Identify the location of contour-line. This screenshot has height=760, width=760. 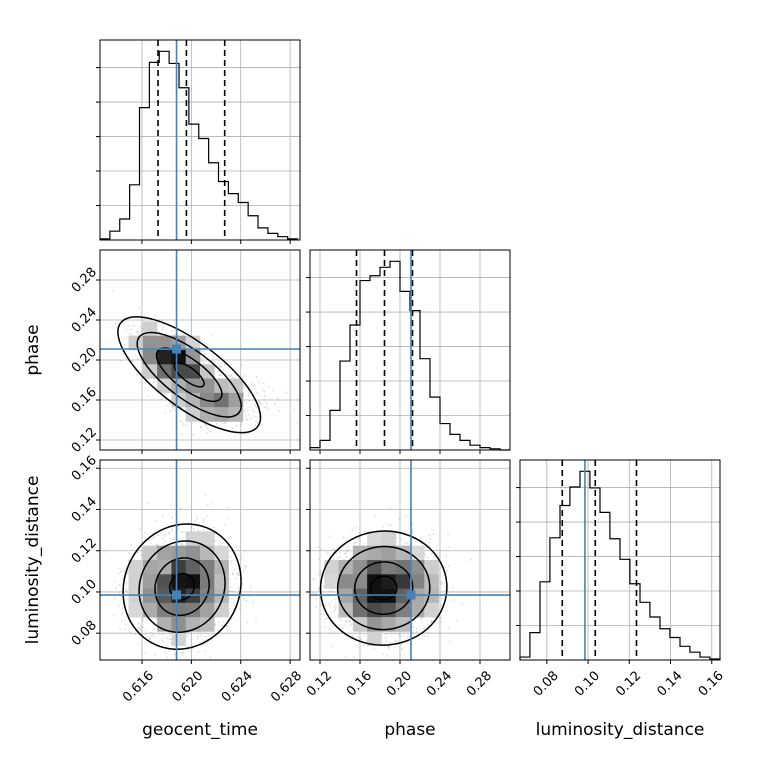
(182, 587).